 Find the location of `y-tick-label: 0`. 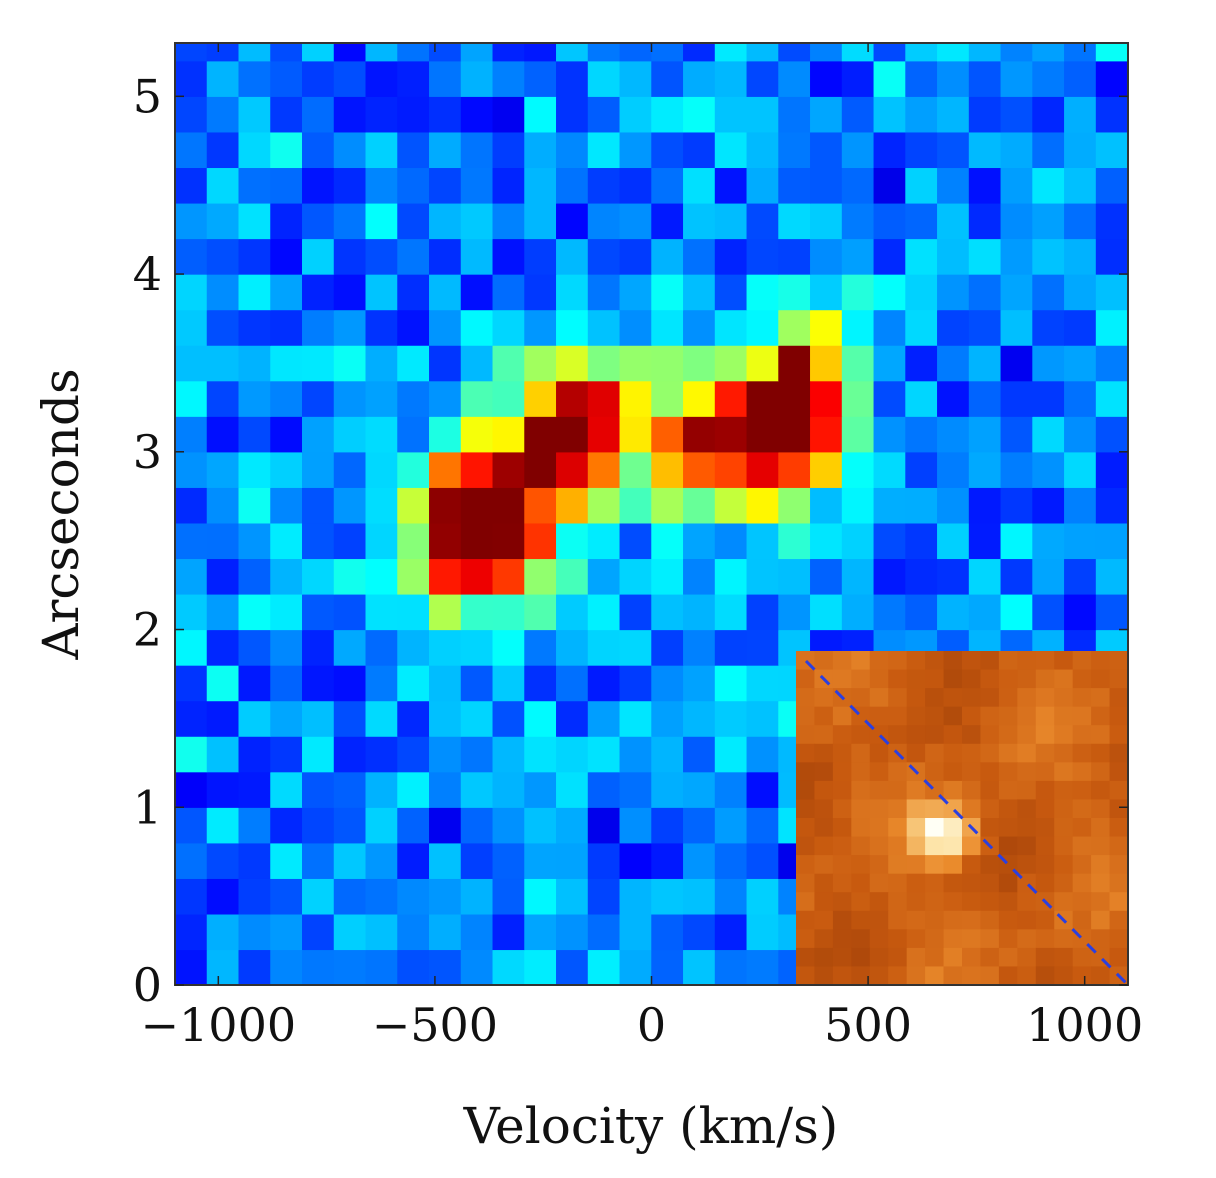

y-tick-label: 0 is located at coordinates (147, 985).